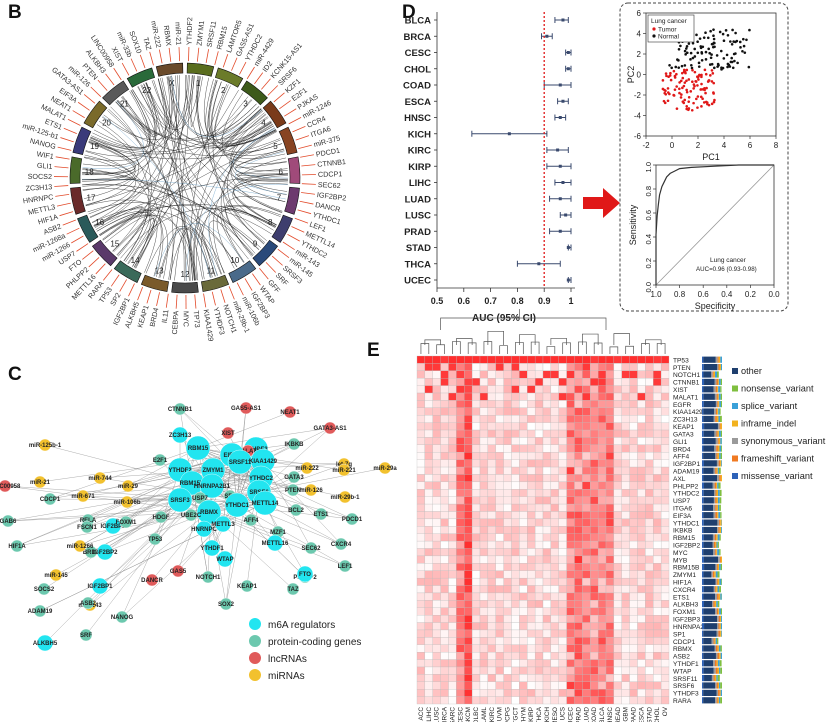 The height and width of the screenshot is (722, 832). I want to click on heatmap-cancer-label: READ, so click(618, 714).